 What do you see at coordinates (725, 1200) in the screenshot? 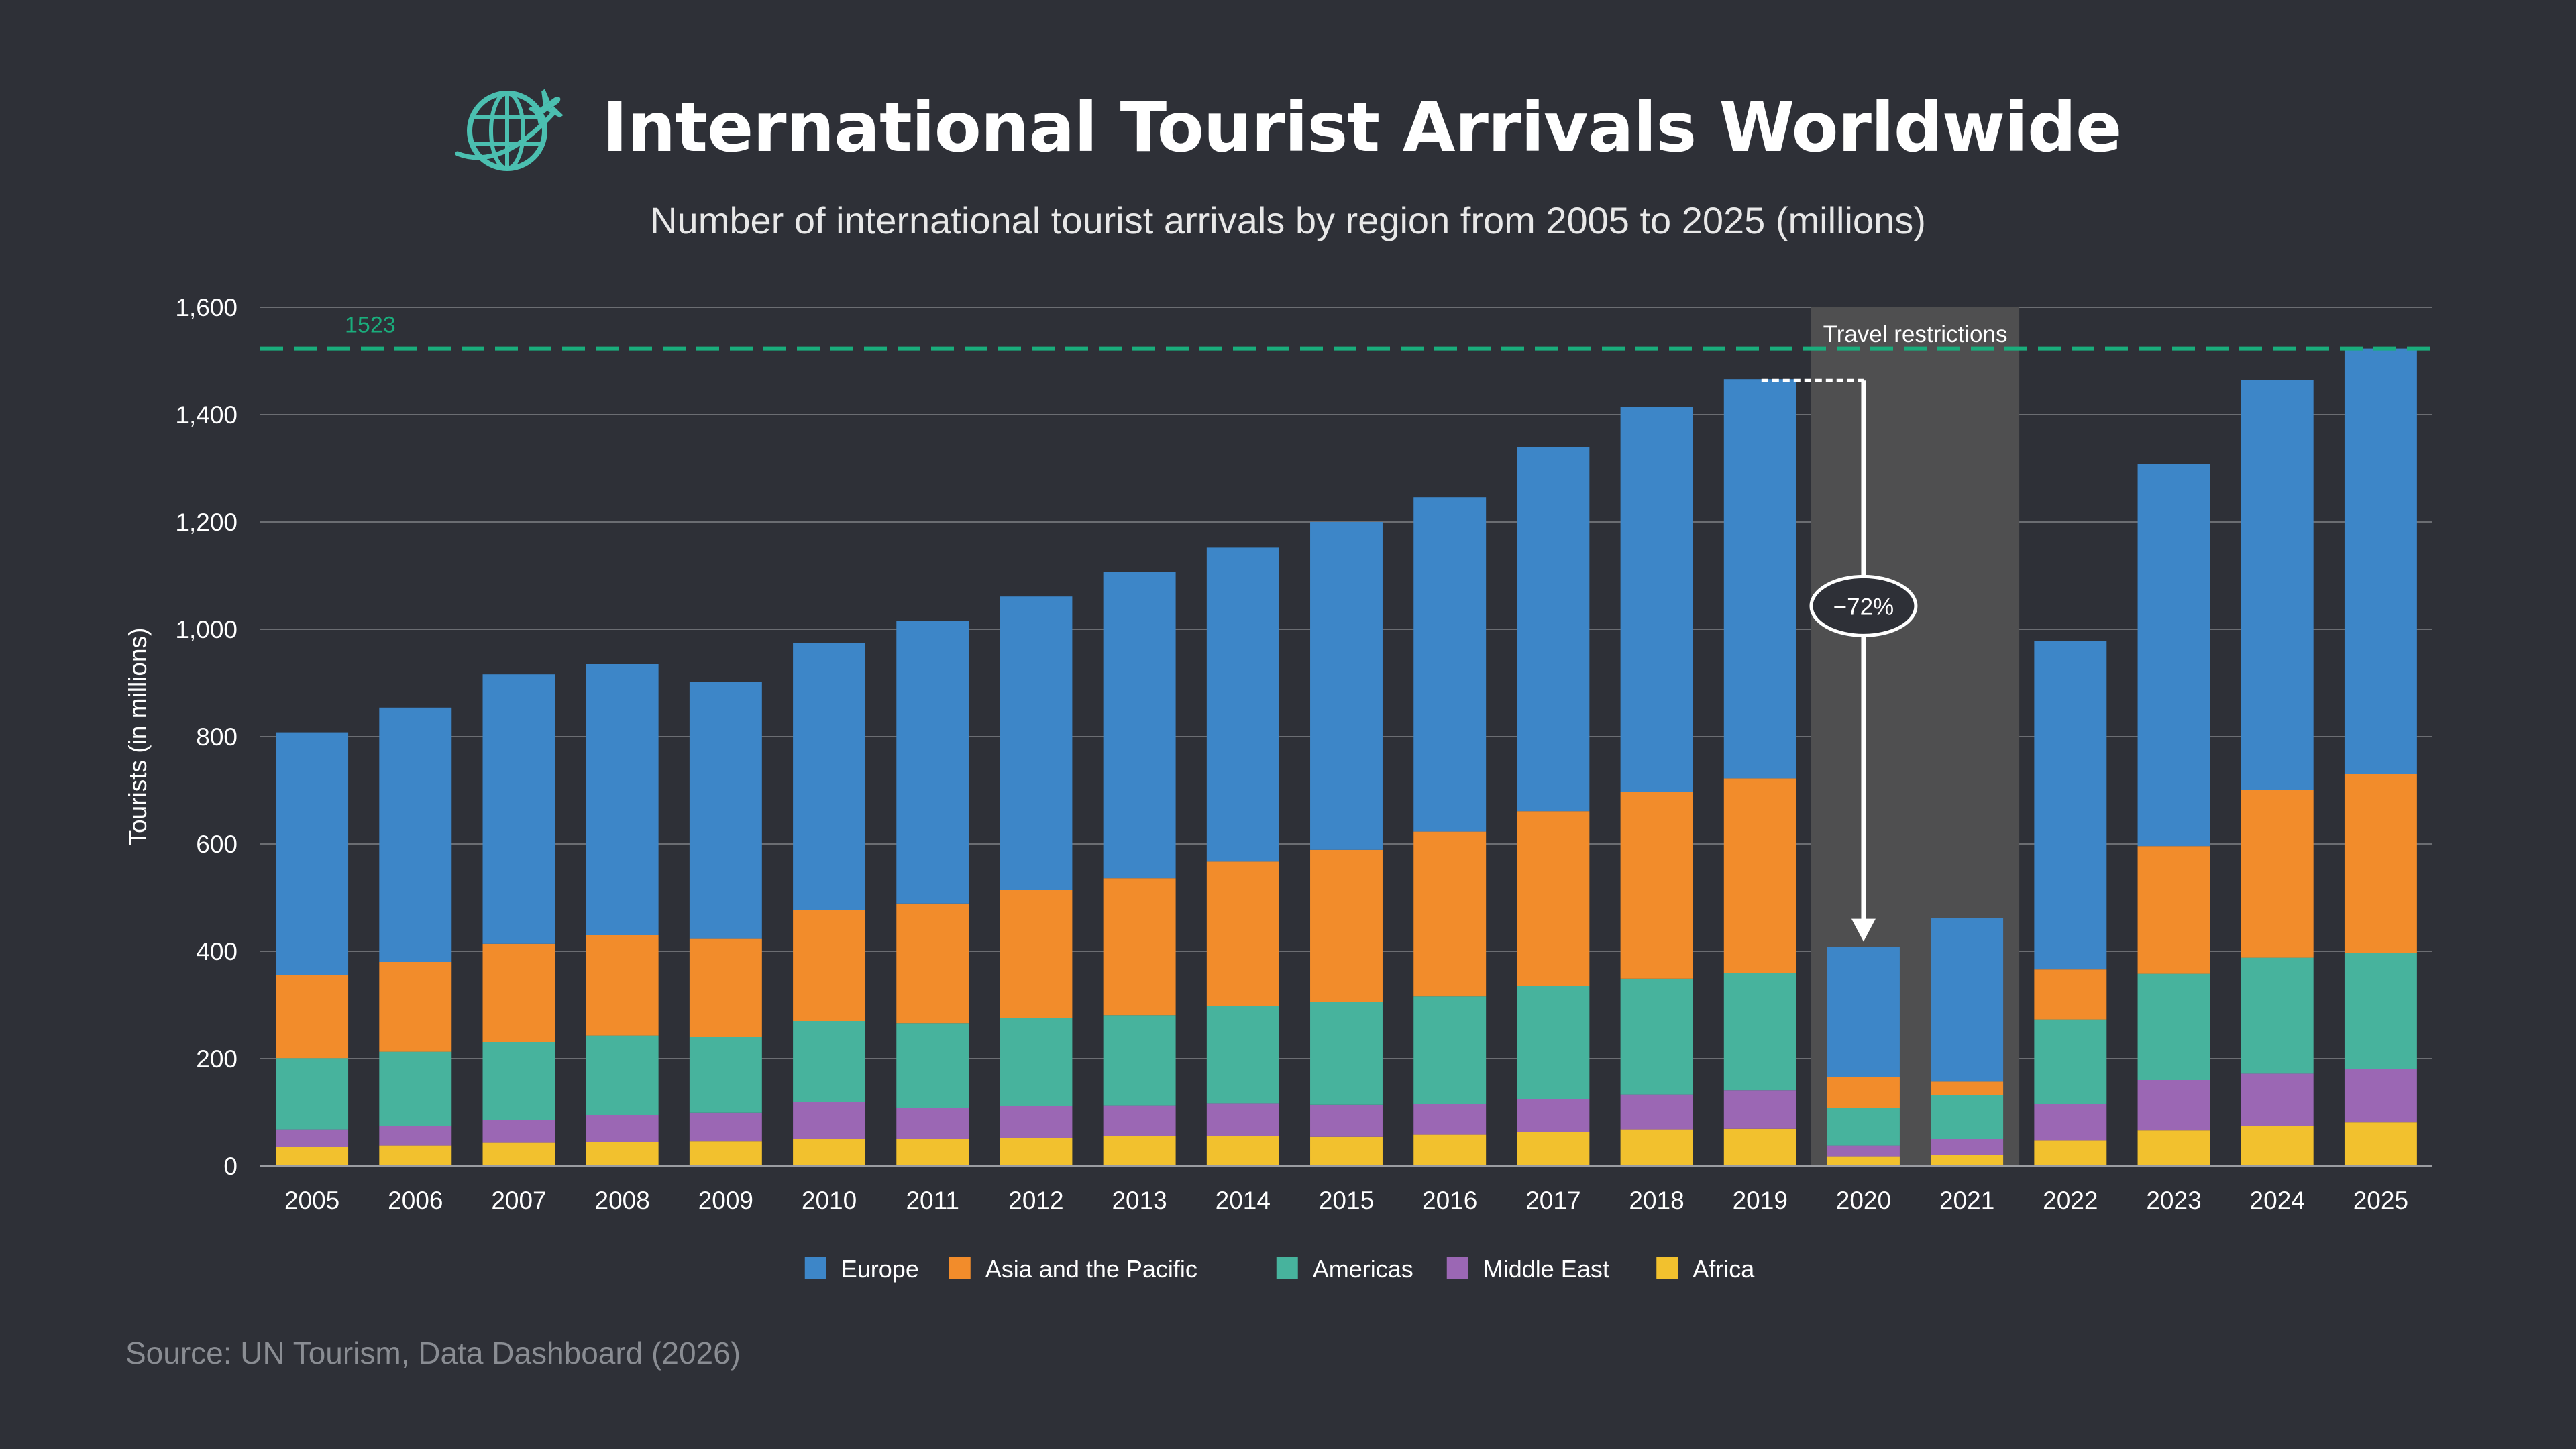
I see `x-tick-label: 2009` at bounding box center [725, 1200].